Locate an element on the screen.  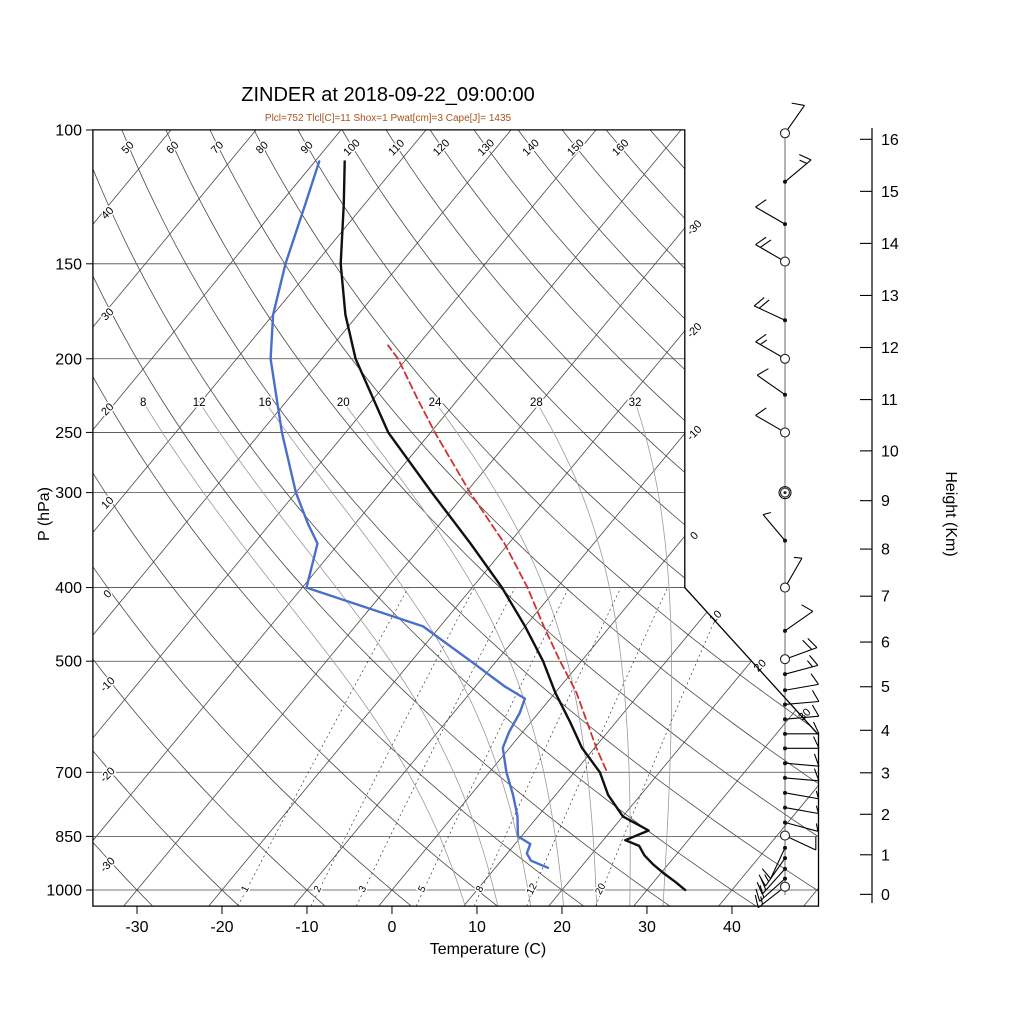
svg-text: 160 is located at coordinates (620, 147).